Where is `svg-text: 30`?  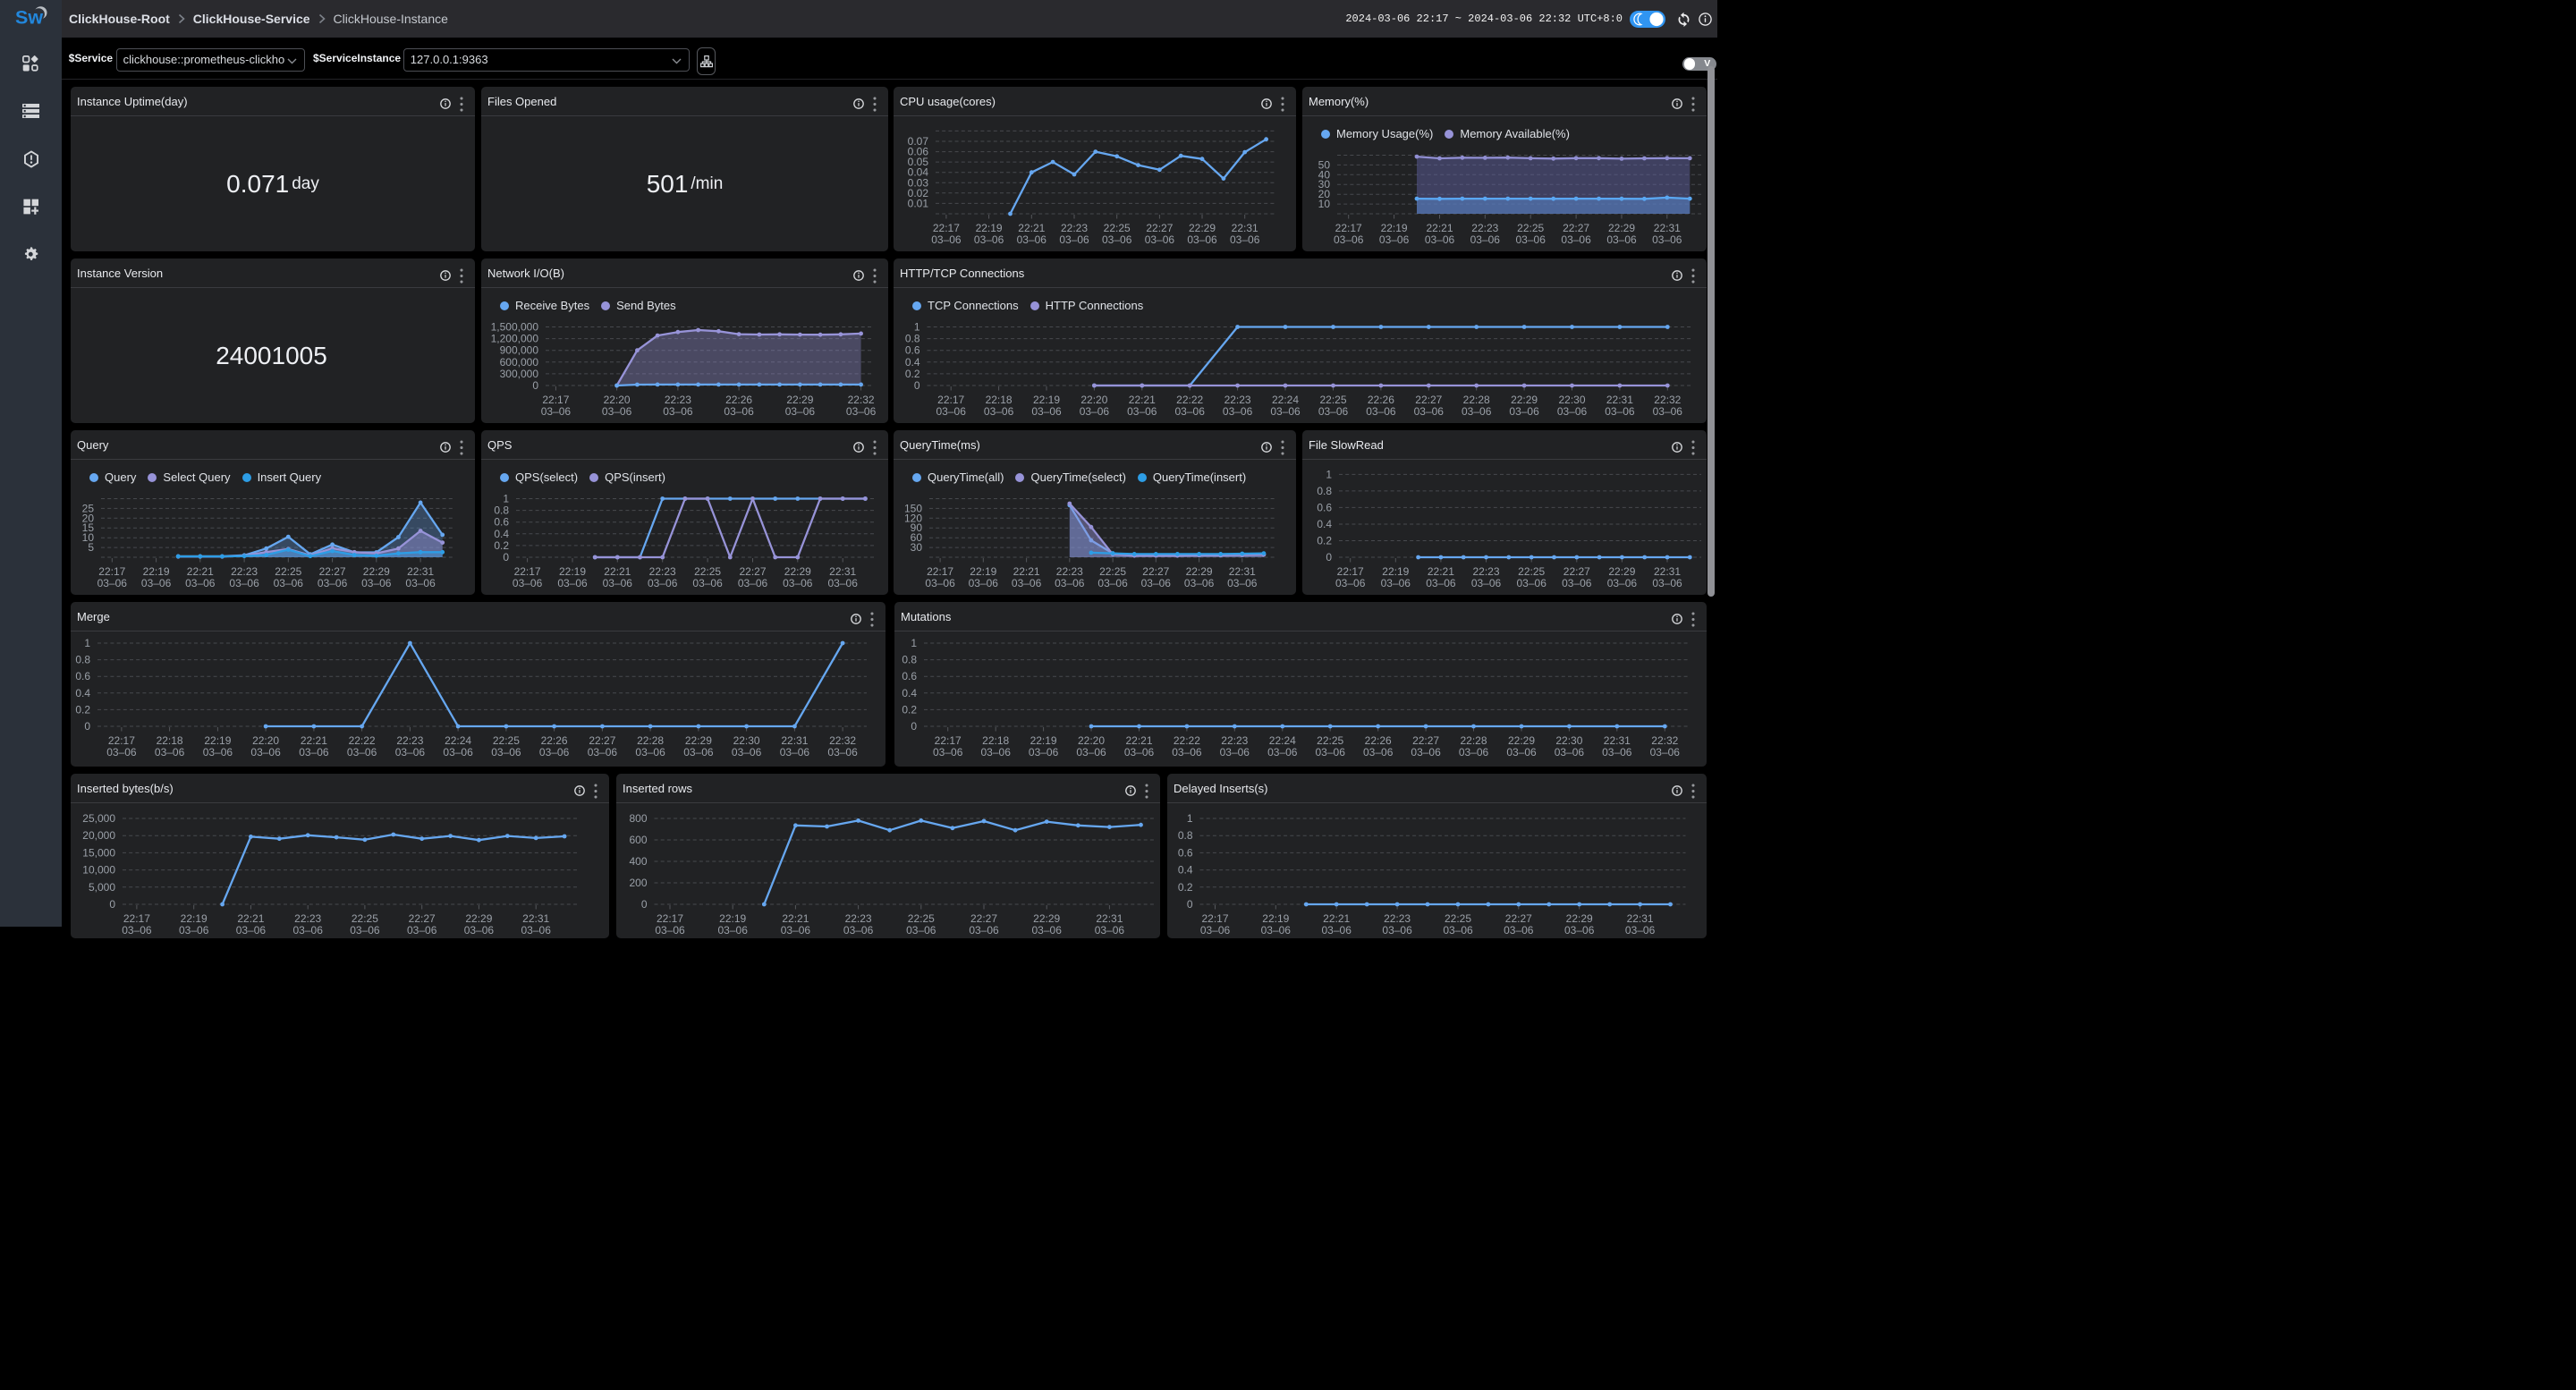
svg-text: 30 is located at coordinates (1324, 184).